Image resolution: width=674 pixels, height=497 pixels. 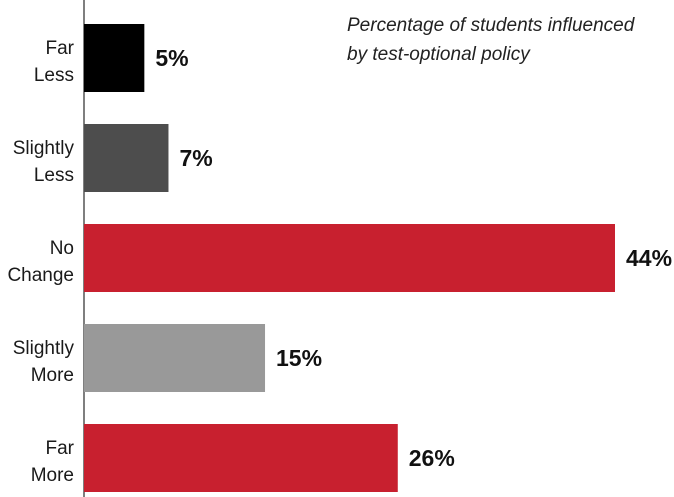 What do you see at coordinates (491, 25) in the screenshot?
I see `chart-title-line-1: Percentage of students influenced` at bounding box center [491, 25].